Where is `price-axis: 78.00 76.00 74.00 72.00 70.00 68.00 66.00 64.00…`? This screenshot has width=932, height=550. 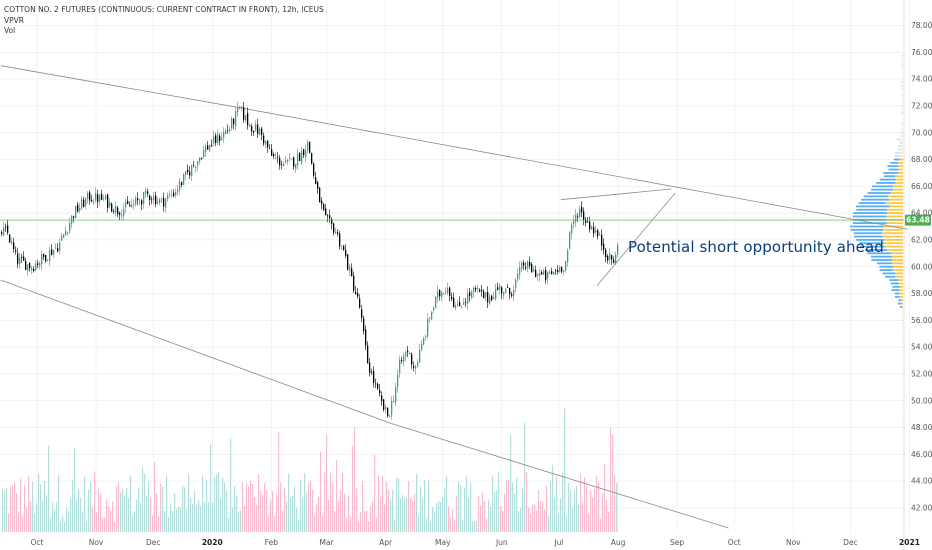 price-axis: 78.00 76.00 74.00 72.00 70.00 68.00 66.00 64.00… is located at coordinates (921, 266).